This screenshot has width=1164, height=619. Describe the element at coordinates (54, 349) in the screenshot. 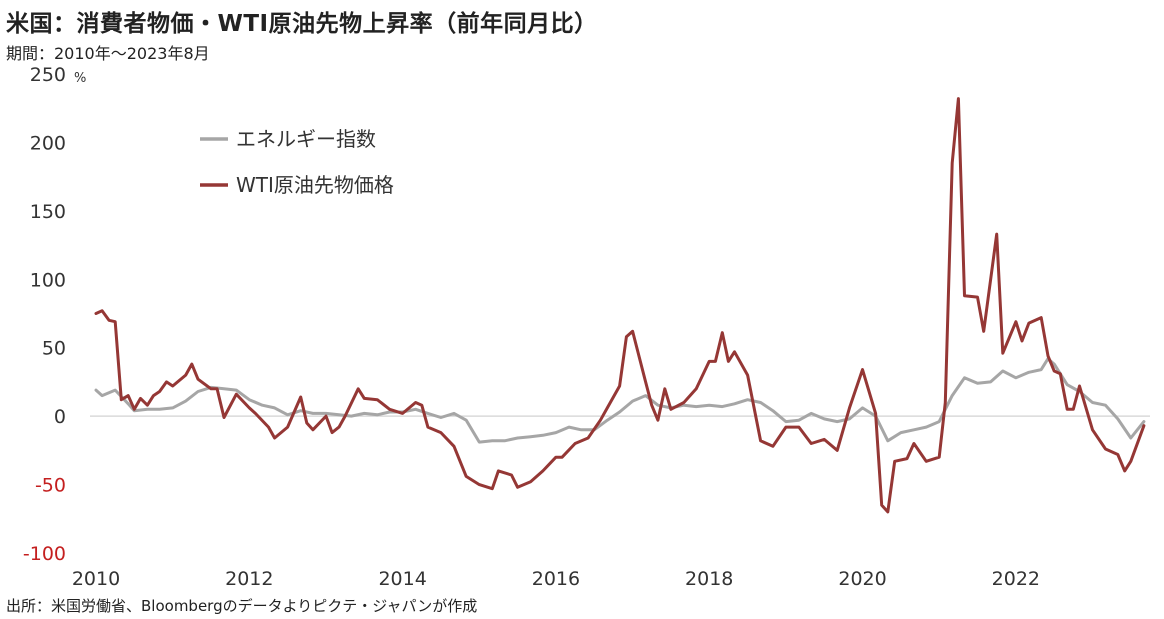

I see `y-tick-label: 50` at that location.